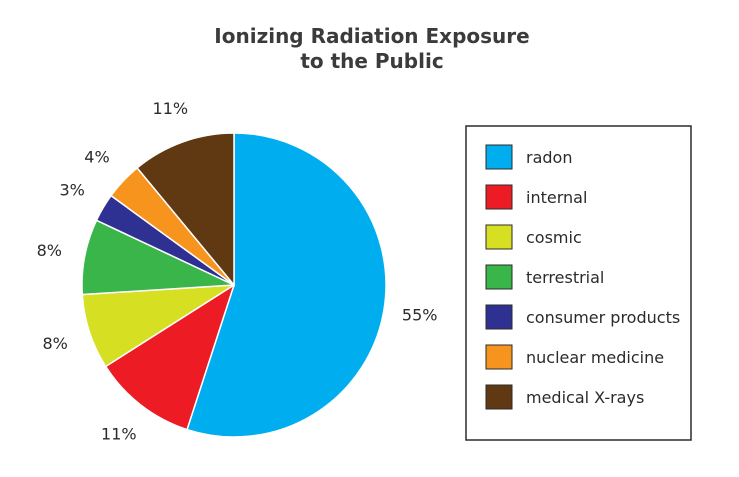  Describe the element at coordinates (55, 343) in the screenshot. I see `pie-label-cosmic: 8%` at that location.